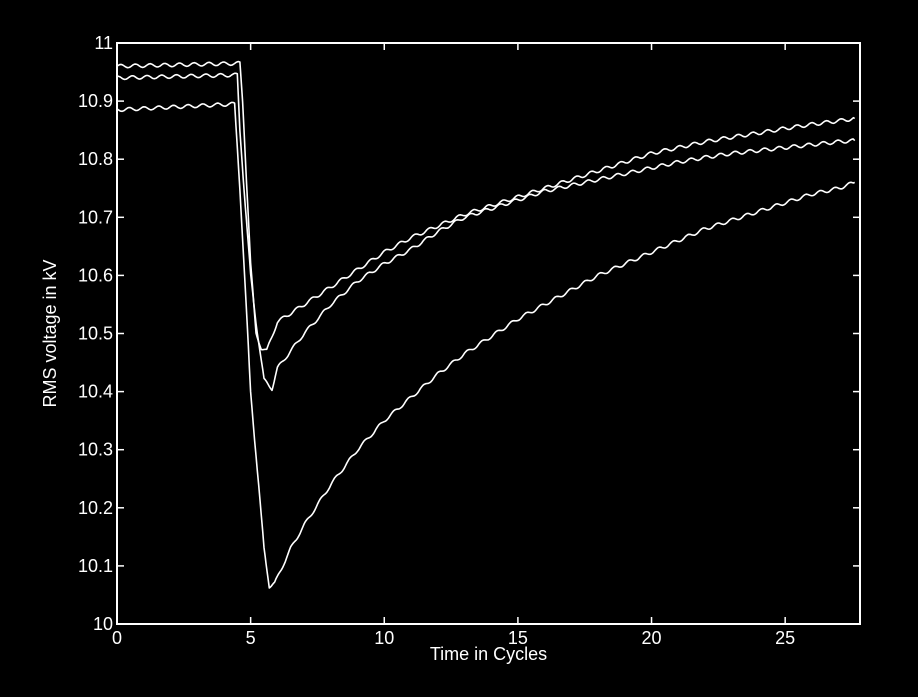  Describe the element at coordinates (50, 333) in the screenshot. I see `y-axis-title: RMS voltage in kV` at that location.